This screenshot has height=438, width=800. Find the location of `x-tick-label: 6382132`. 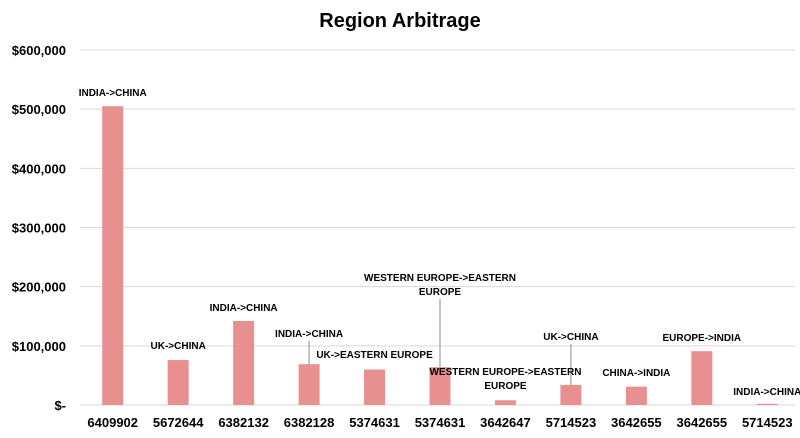

x-tick-label: 6382132 is located at coordinates (243, 422).